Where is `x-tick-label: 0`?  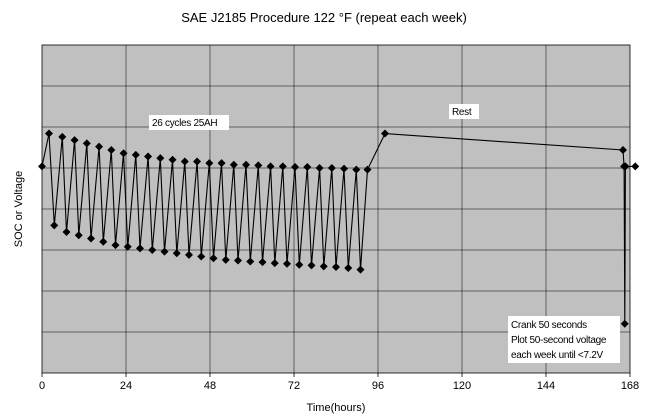 x-tick-label: 0 is located at coordinates (42, 386).